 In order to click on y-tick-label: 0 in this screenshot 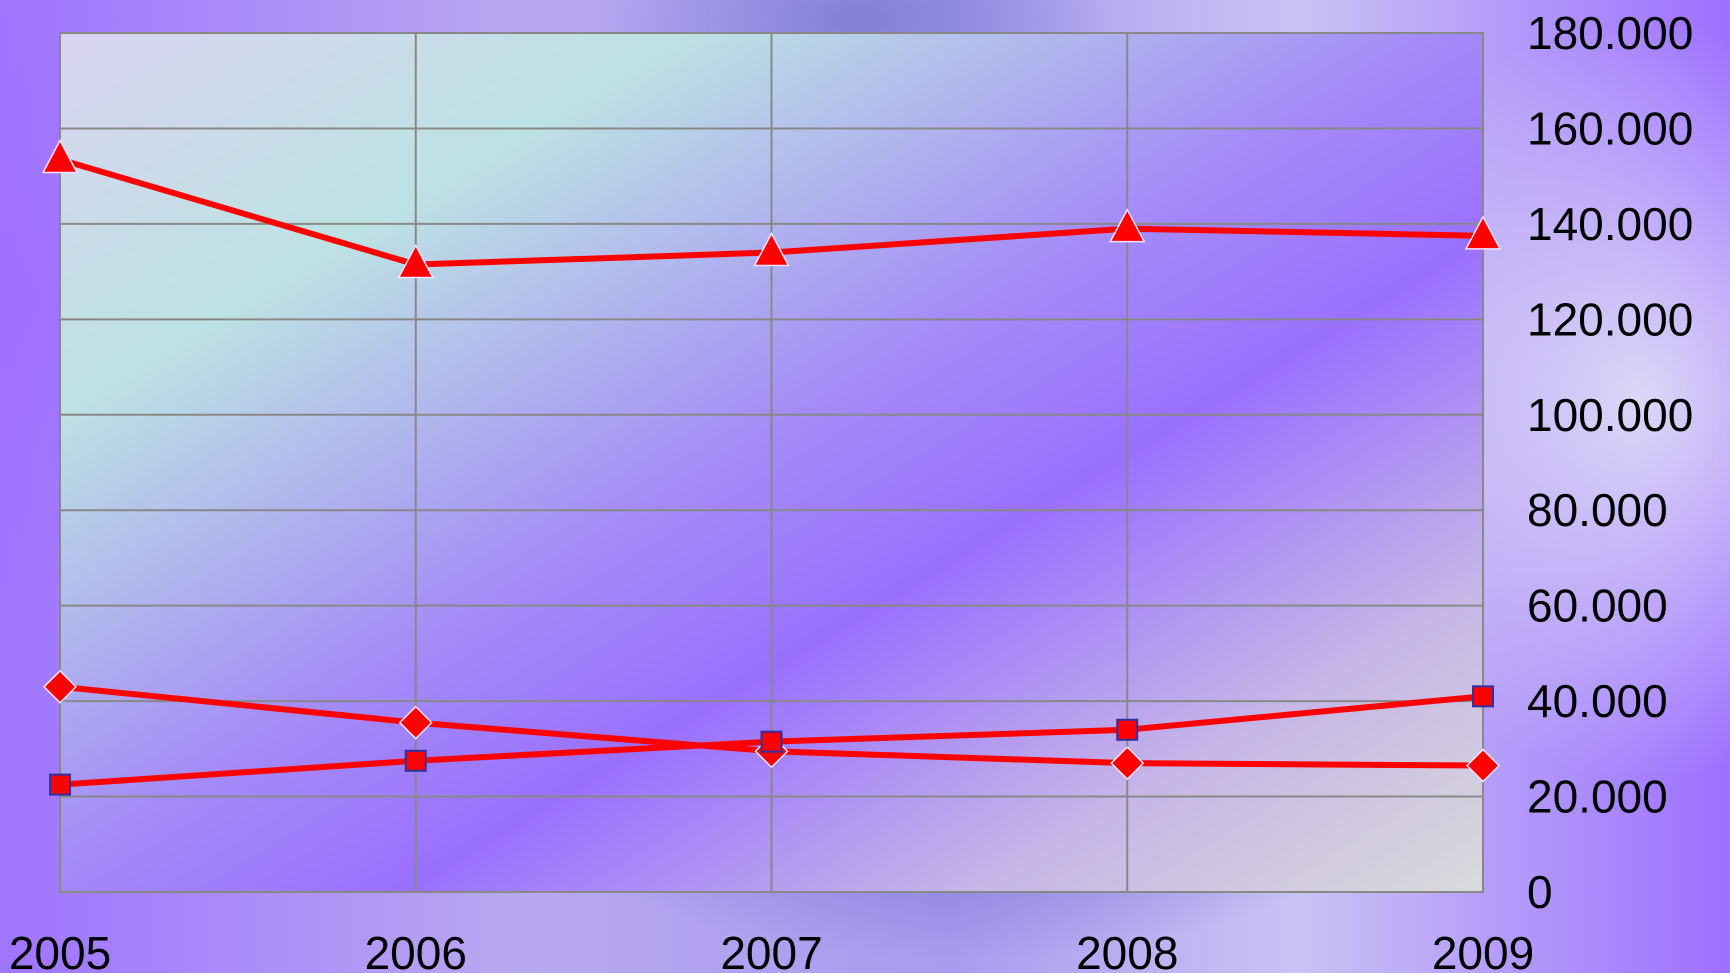, I will do `click(1540, 892)`.